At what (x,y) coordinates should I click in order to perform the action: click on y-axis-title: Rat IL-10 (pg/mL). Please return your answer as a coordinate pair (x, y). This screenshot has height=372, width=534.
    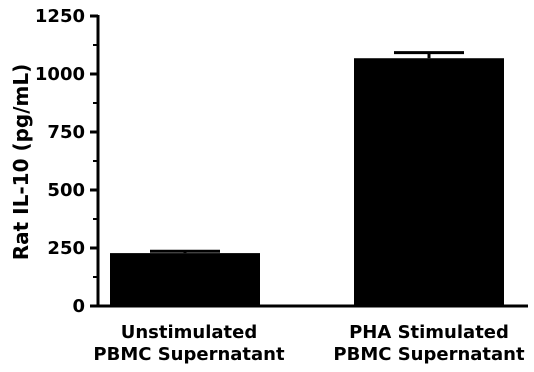
    Looking at the image, I should click on (21, 162).